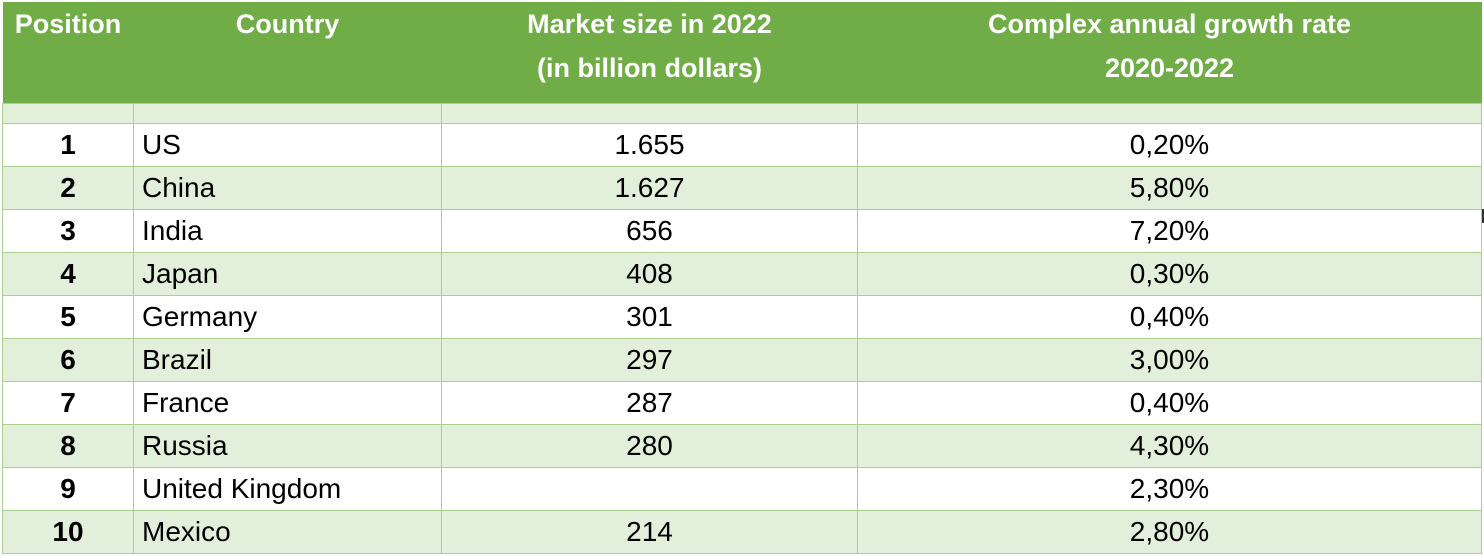  What do you see at coordinates (649, 489) in the screenshot?
I see `market-size-cell` at bounding box center [649, 489].